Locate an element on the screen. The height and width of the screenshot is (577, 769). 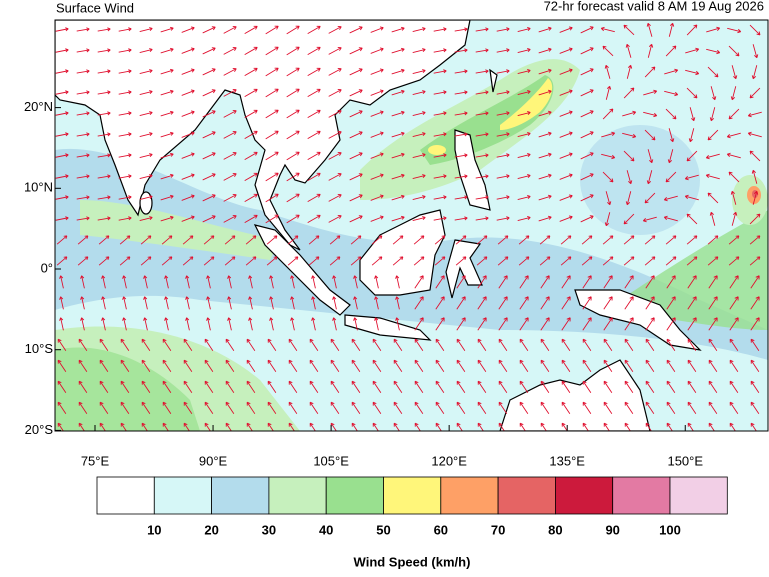
colorbar: 10 20 30 40 50 60 70 80 90 100 is located at coordinates (412, 506).